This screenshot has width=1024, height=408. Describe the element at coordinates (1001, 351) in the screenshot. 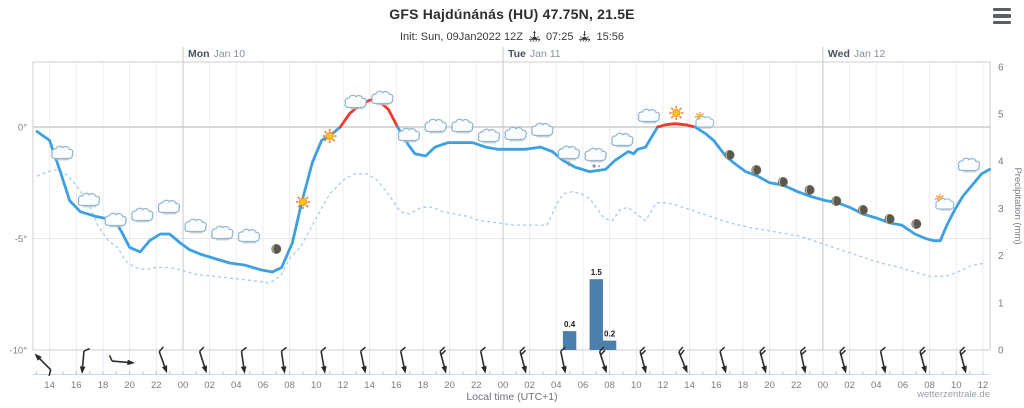

I see `svg-text: 0` at that location.